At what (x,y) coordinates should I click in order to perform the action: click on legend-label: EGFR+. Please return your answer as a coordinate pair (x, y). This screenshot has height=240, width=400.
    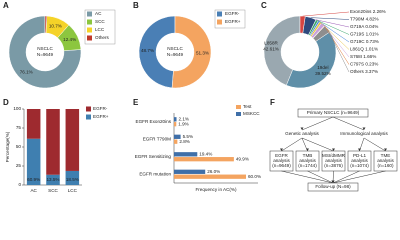
    Looking at the image, I should click on (233, 21).